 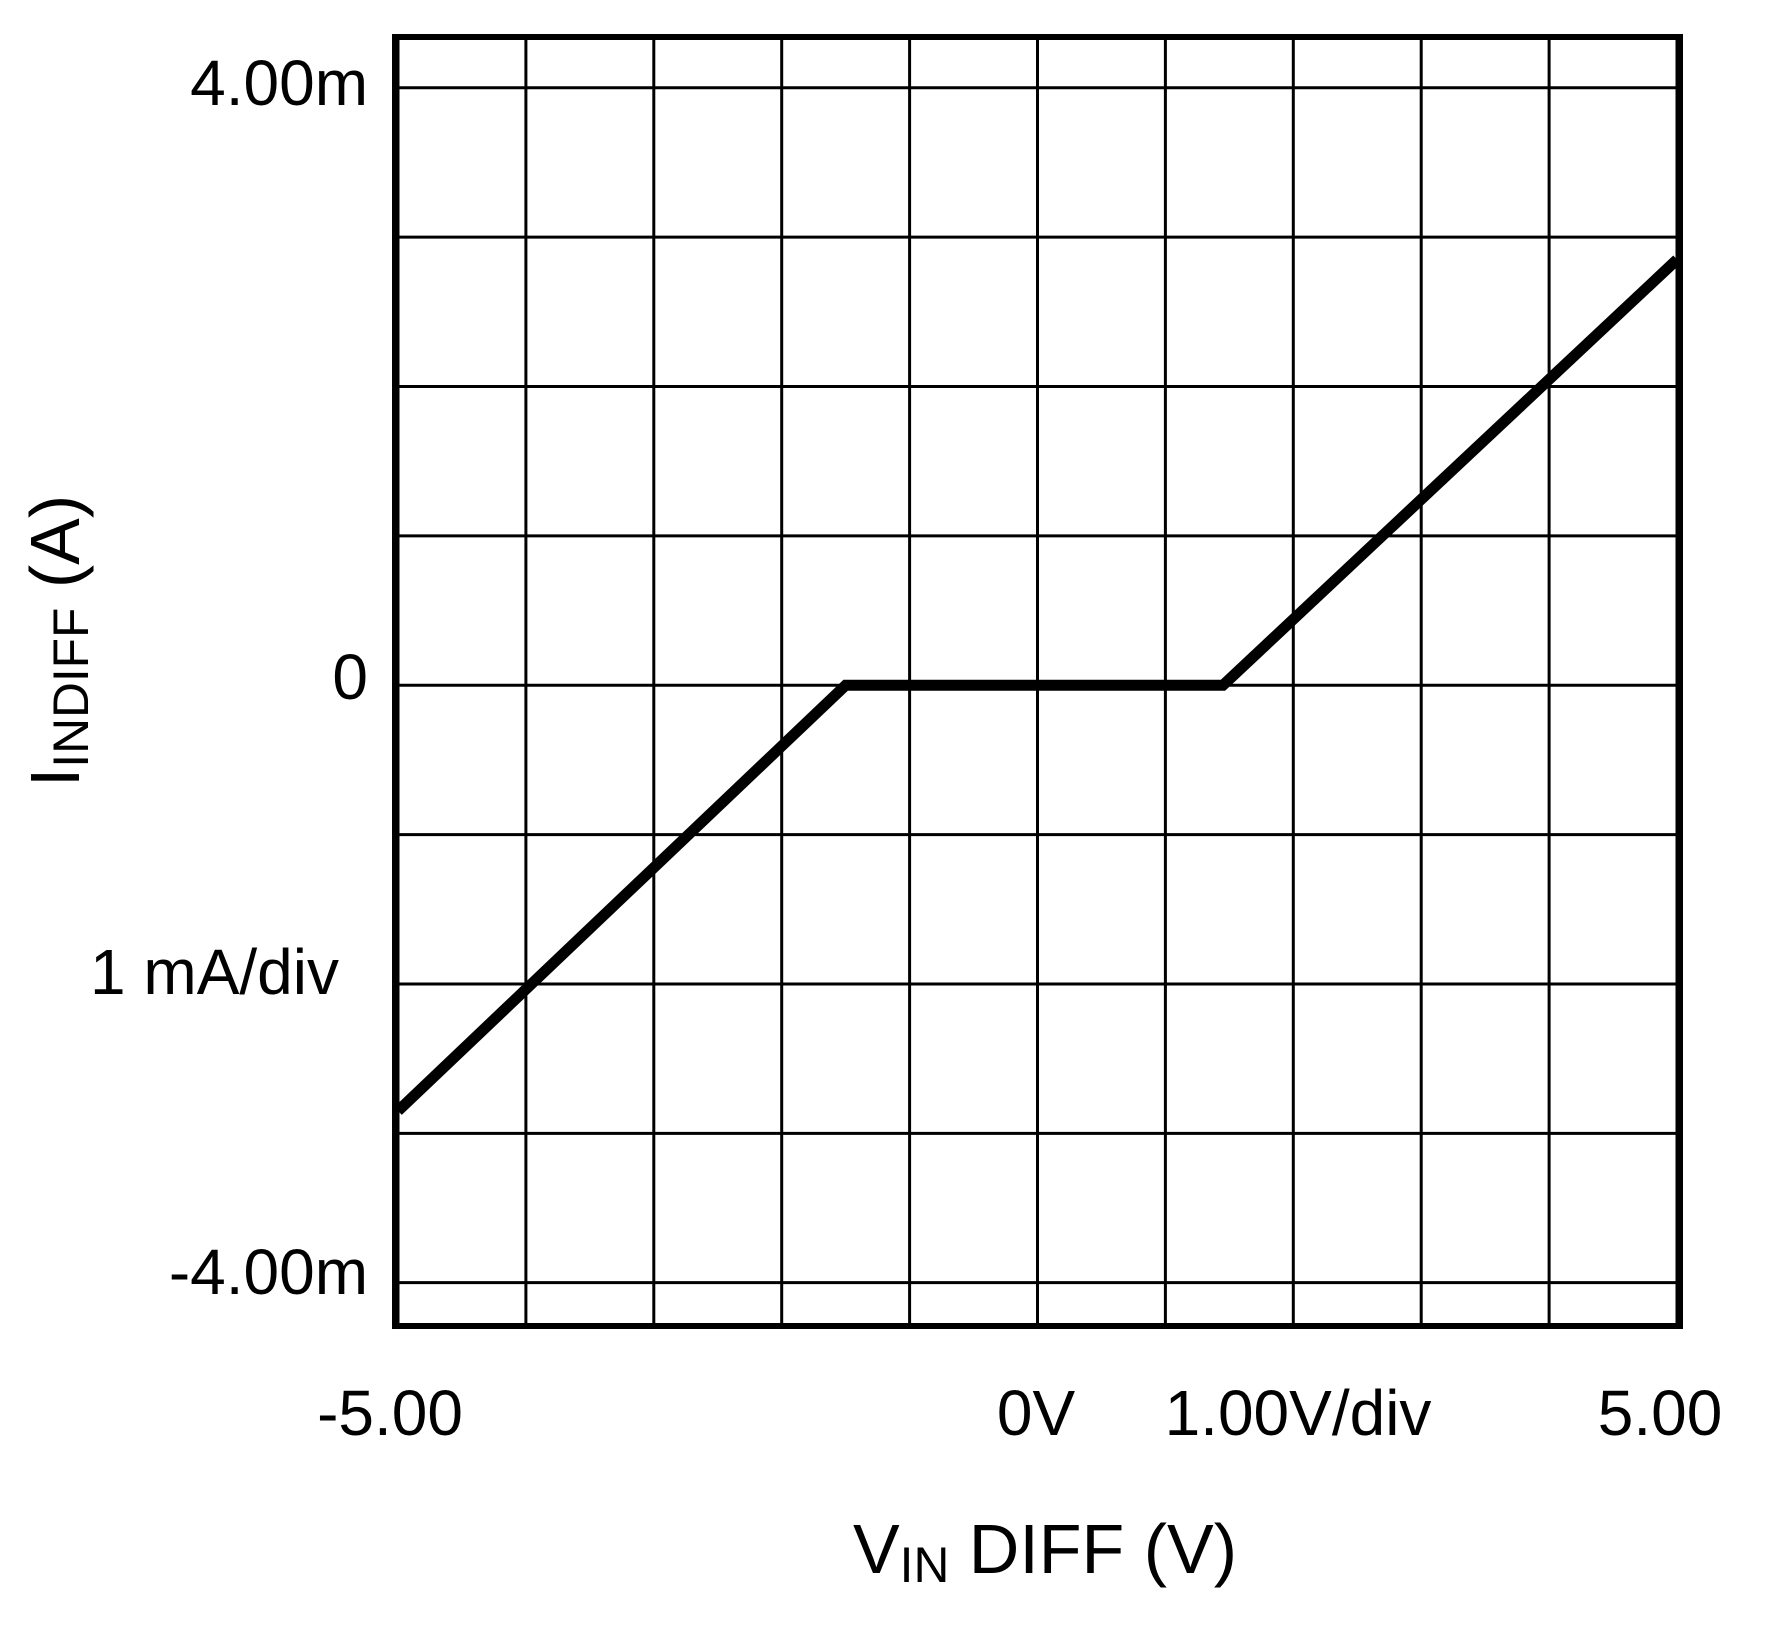 I want to click on x-title-subscript: IN, so click(x=924, y=1564).